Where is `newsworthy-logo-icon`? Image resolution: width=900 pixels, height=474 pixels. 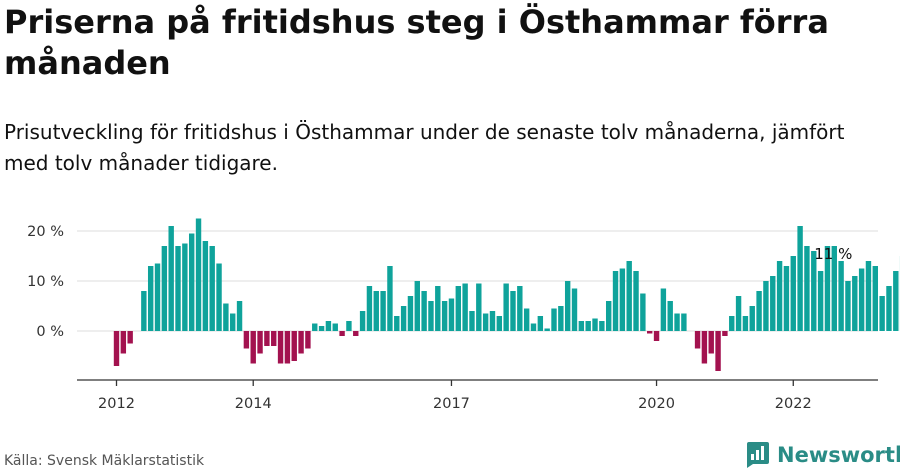 newsworthy-logo-icon is located at coordinates (758, 455).